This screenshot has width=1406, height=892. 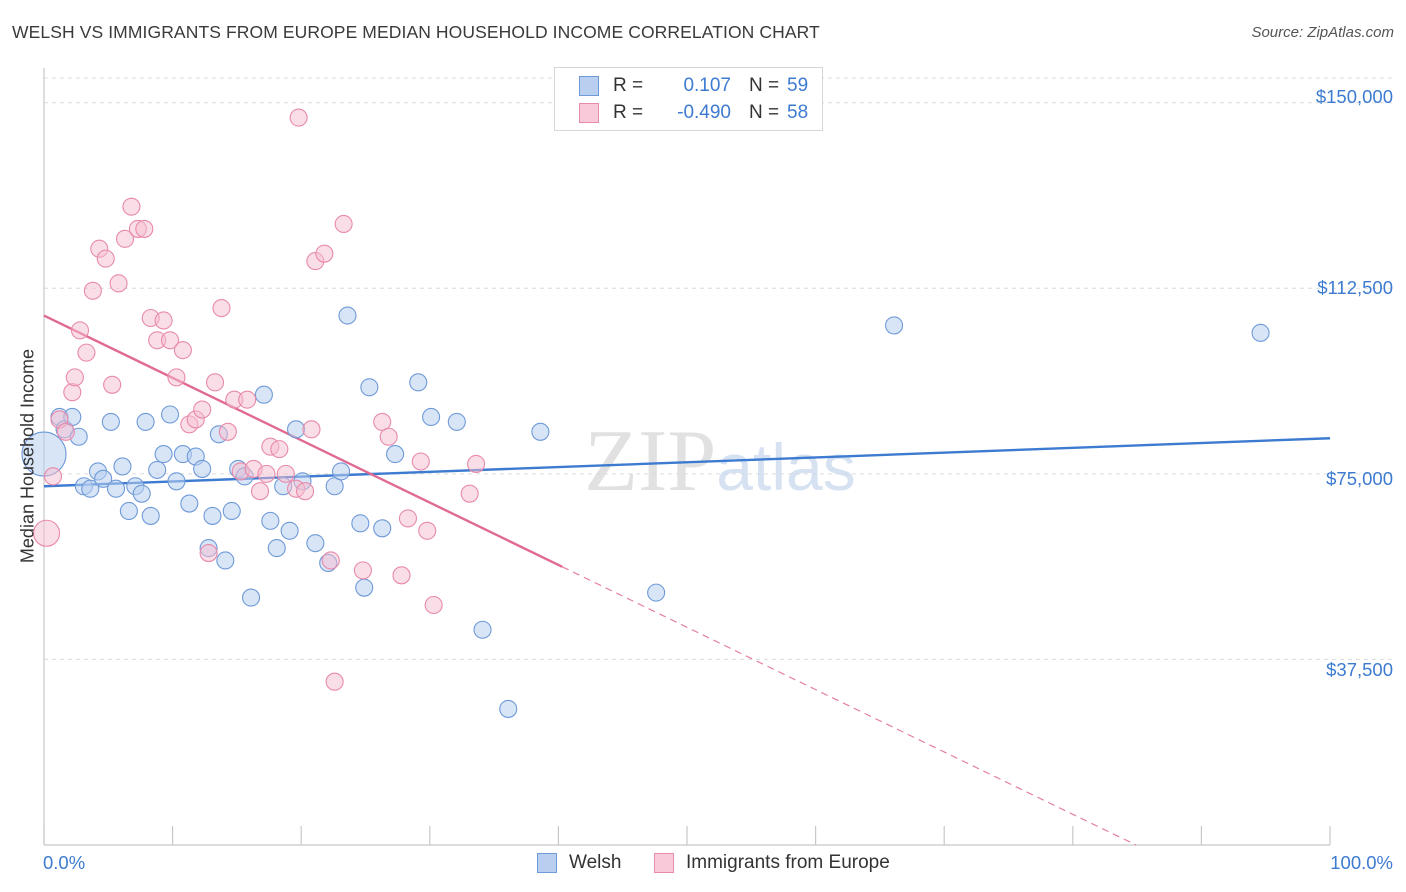 I want to click on legend-item-immigrants: Immigrants from Europe, so click(x=772, y=863).